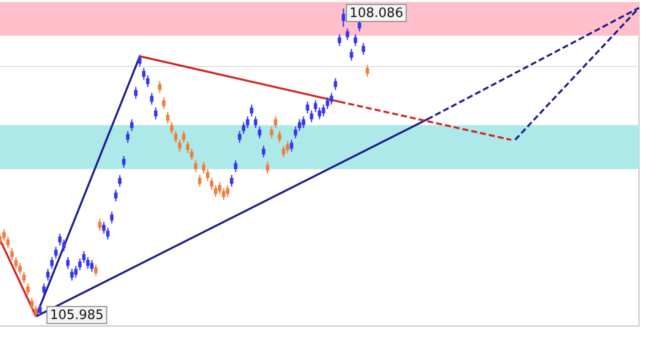 The height and width of the screenshot is (346, 665). Describe the element at coordinates (376, 13) in the screenshot. I see `annotation: 108.086` at that location.